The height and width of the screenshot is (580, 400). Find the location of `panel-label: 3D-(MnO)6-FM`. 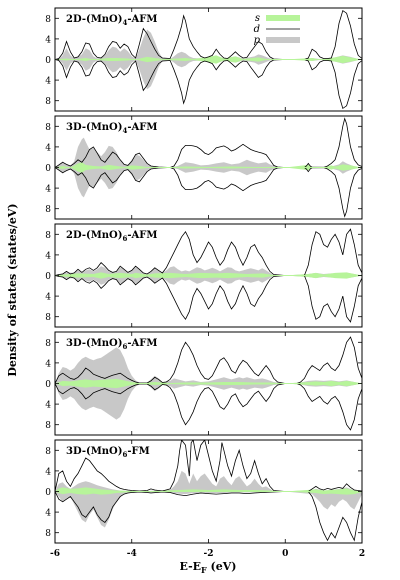

panel-label: 3D-(MnO)6-FM is located at coordinates (108, 452).